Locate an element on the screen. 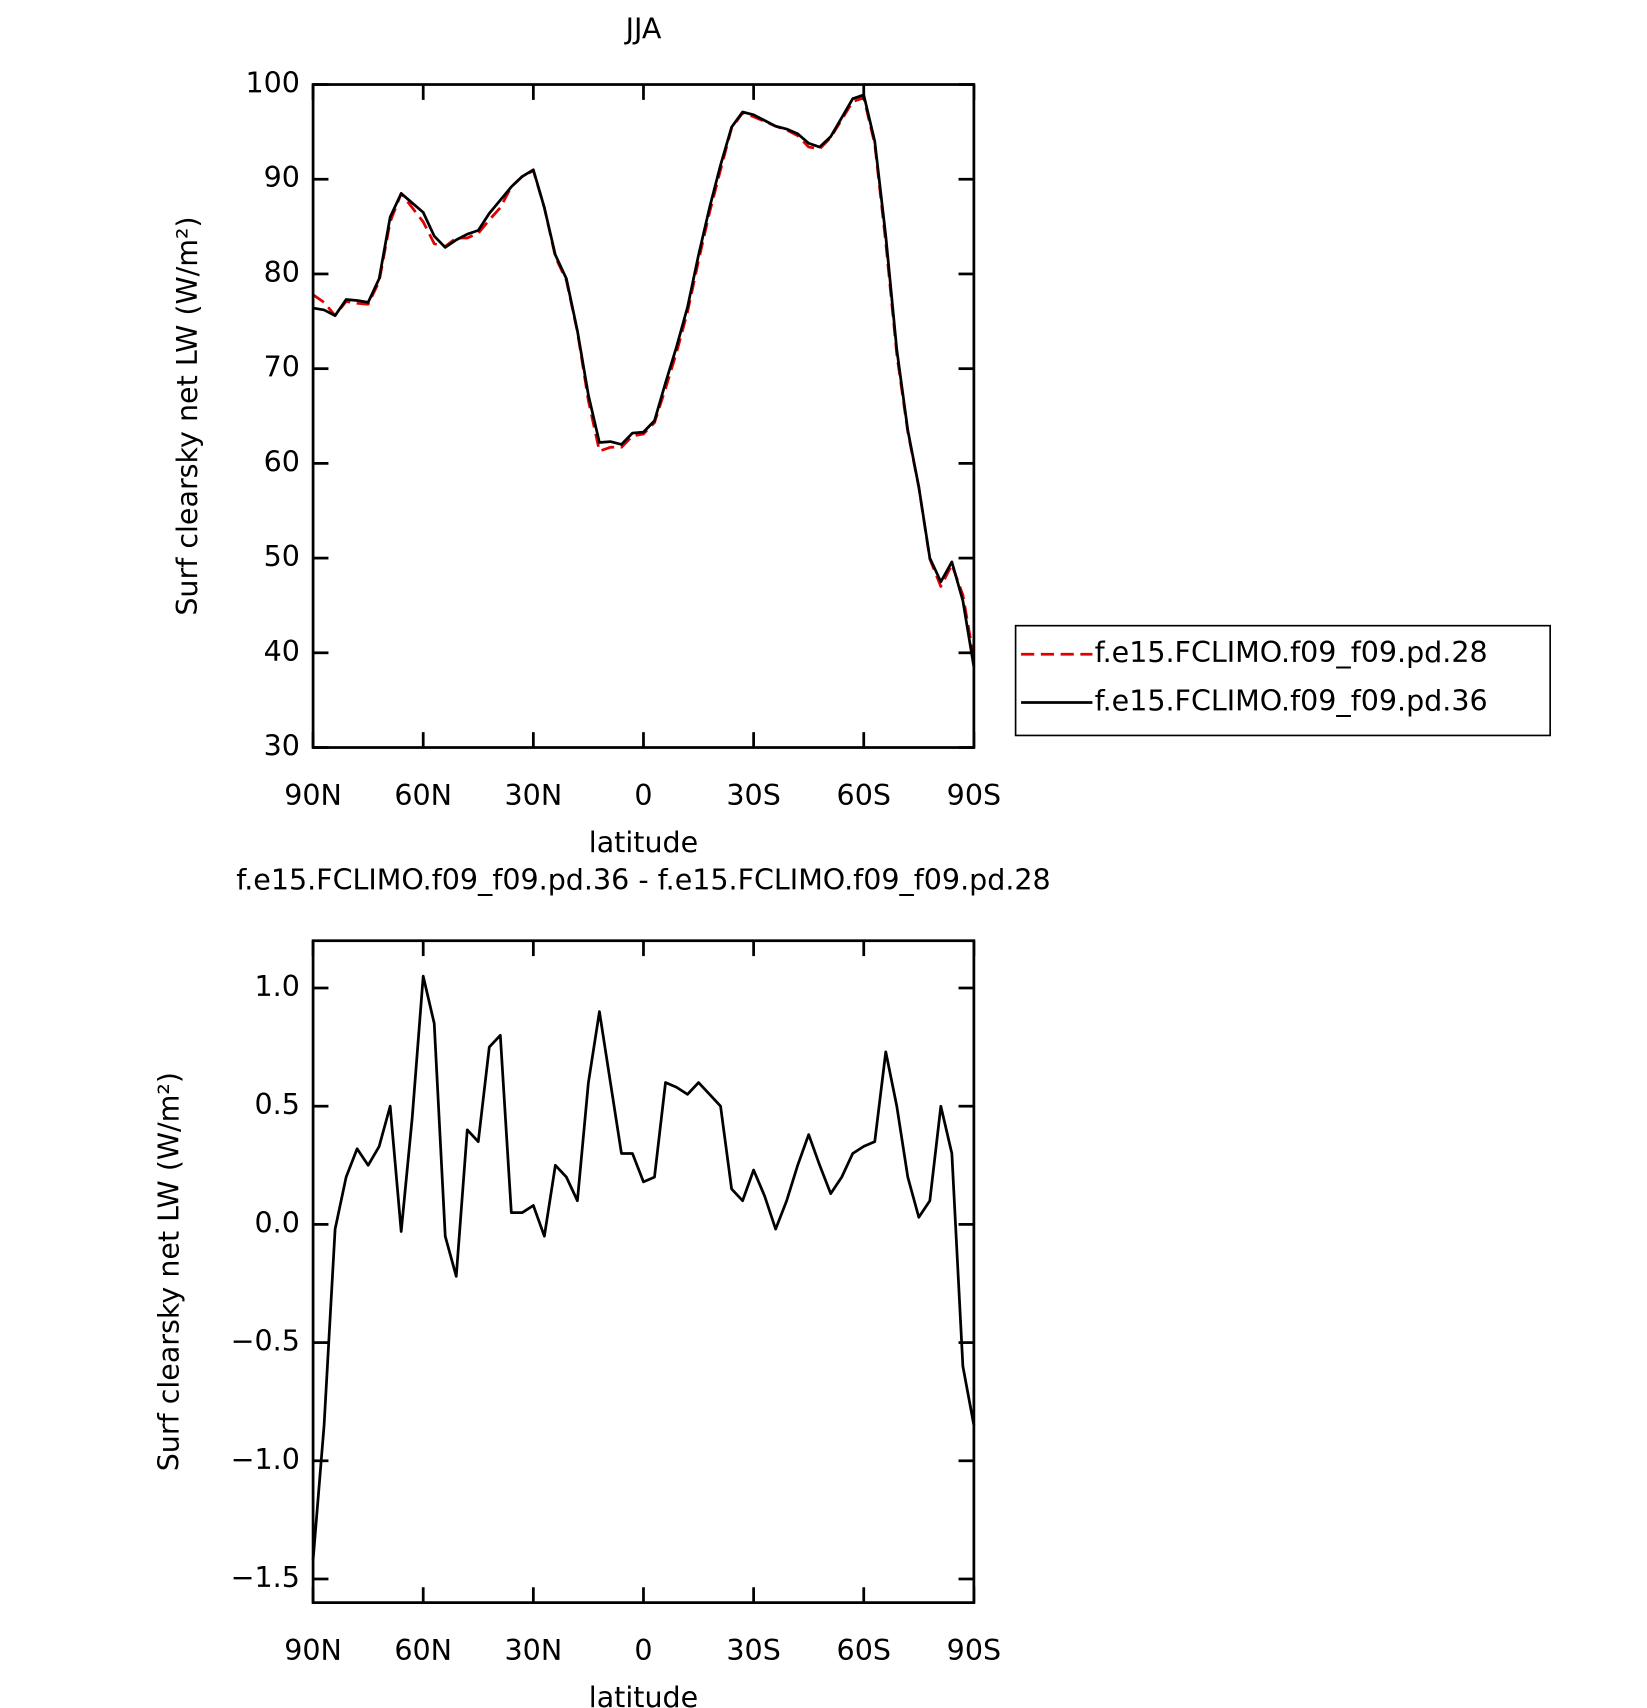 This screenshot has height=1708, width=1647. legend-box is located at coordinates (1282, 680).